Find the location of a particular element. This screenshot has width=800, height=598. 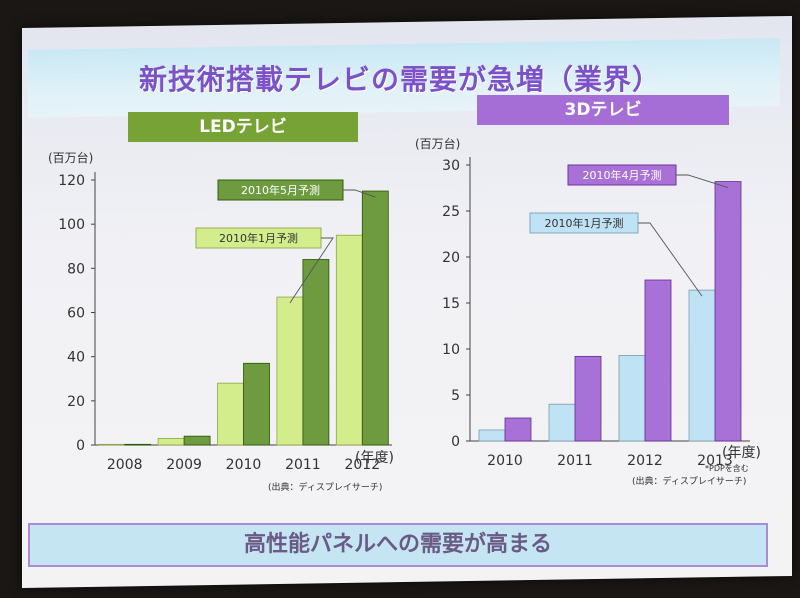

y-tick-label: 120 is located at coordinates (71, 181).